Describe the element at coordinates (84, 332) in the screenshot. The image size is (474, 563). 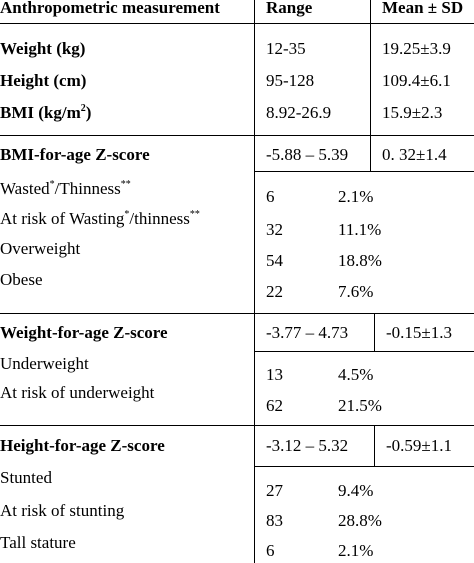
I see `weight-for-age-title: Weight-for-age Z-score` at that location.